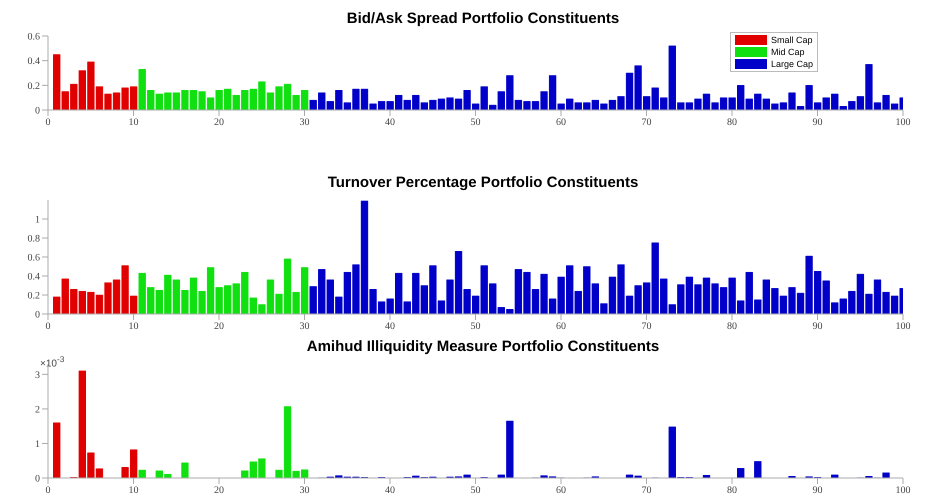 This screenshot has width=927, height=501. I want to click on y-tick-label: 2, so click(37, 410).